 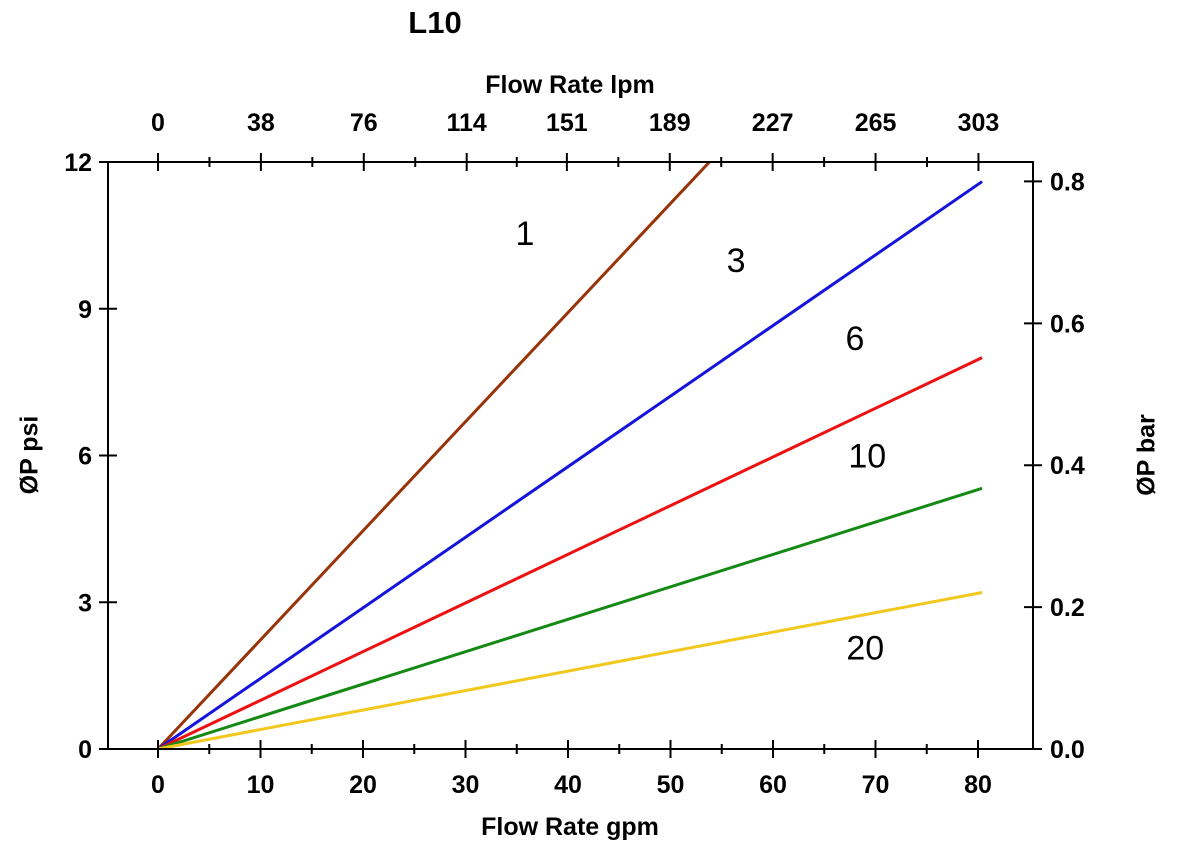 What do you see at coordinates (570, 827) in the screenshot?
I see `bottom-axis-title: Flow Rate gpm` at bounding box center [570, 827].